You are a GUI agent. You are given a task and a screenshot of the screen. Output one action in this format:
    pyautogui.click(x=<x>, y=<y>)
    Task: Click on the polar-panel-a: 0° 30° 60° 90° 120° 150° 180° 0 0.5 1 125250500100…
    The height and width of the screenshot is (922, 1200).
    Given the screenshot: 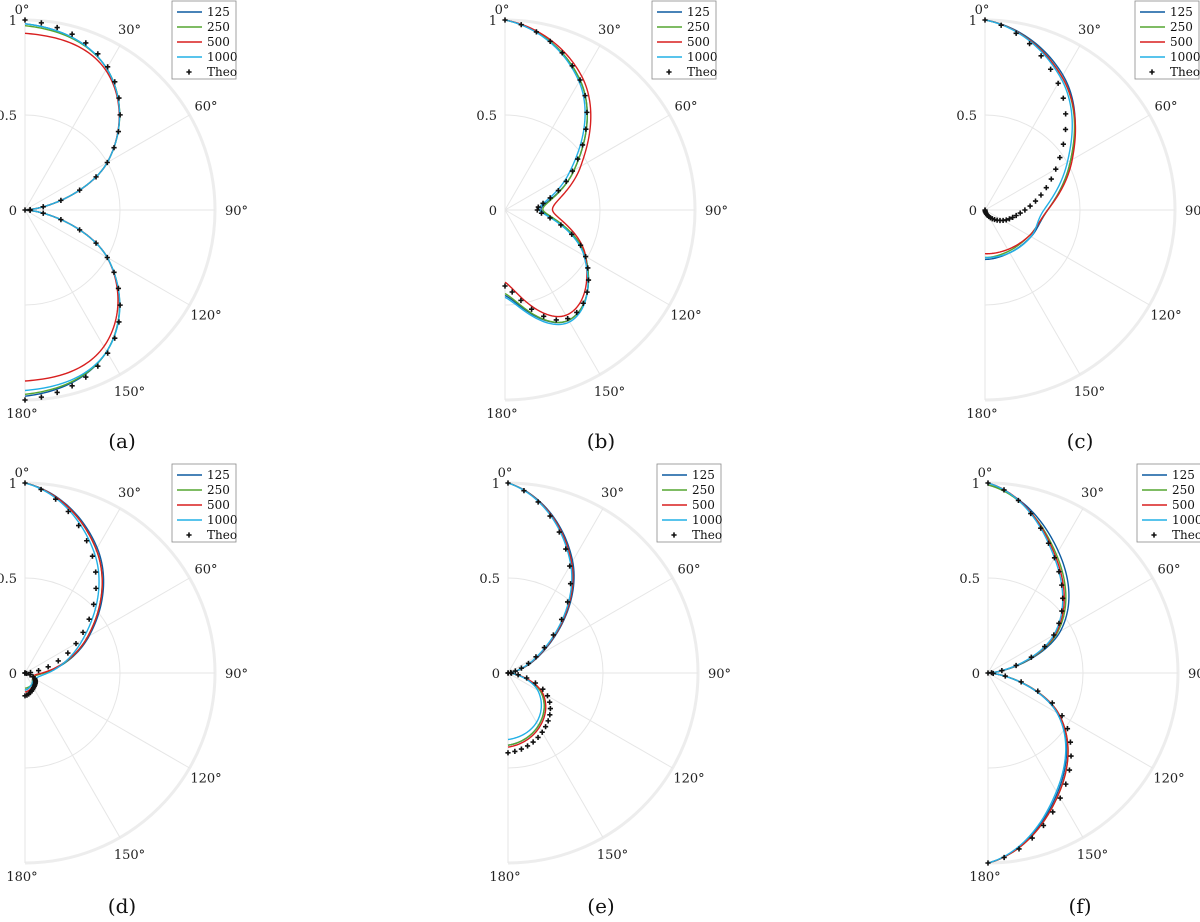 What is the action you would take?
    pyautogui.click(x=124, y=226)
    